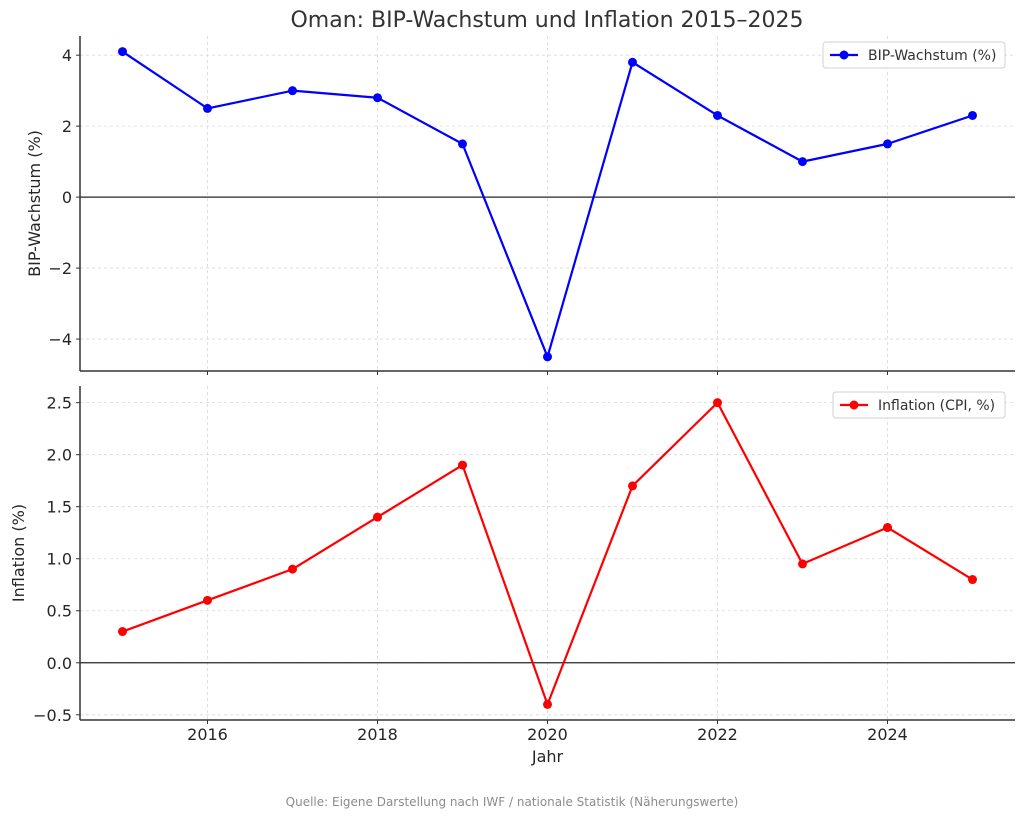 This screenshot has width=1024, height=819. Describe the element at coordinates (936, 406) in the screenshot. I see `legend-label: Inflation (CPI, %)` at that location.